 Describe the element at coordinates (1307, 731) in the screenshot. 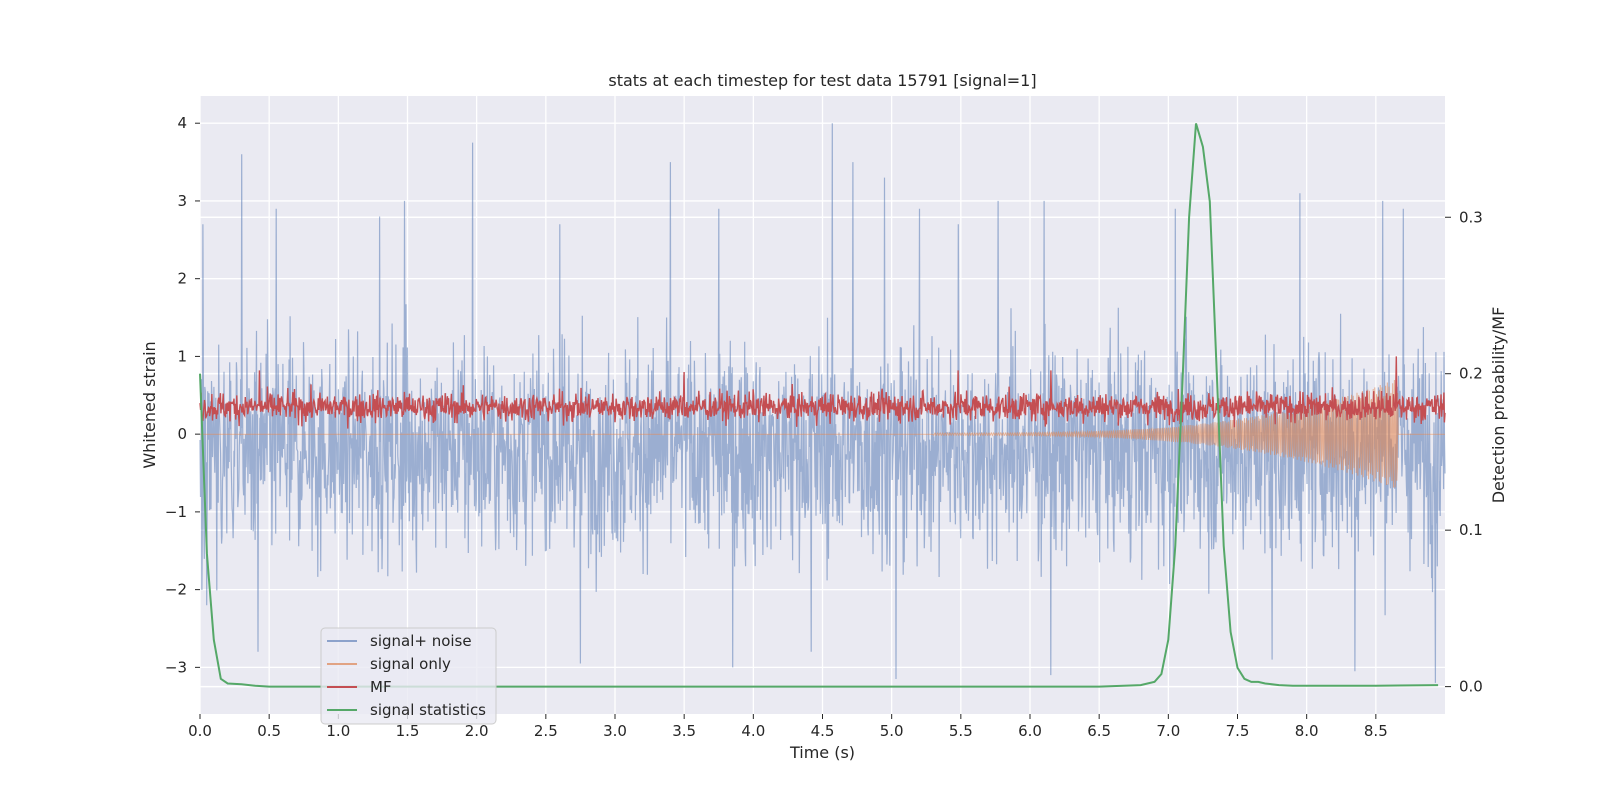

I see `x-tick-label: 8.0` at that location.